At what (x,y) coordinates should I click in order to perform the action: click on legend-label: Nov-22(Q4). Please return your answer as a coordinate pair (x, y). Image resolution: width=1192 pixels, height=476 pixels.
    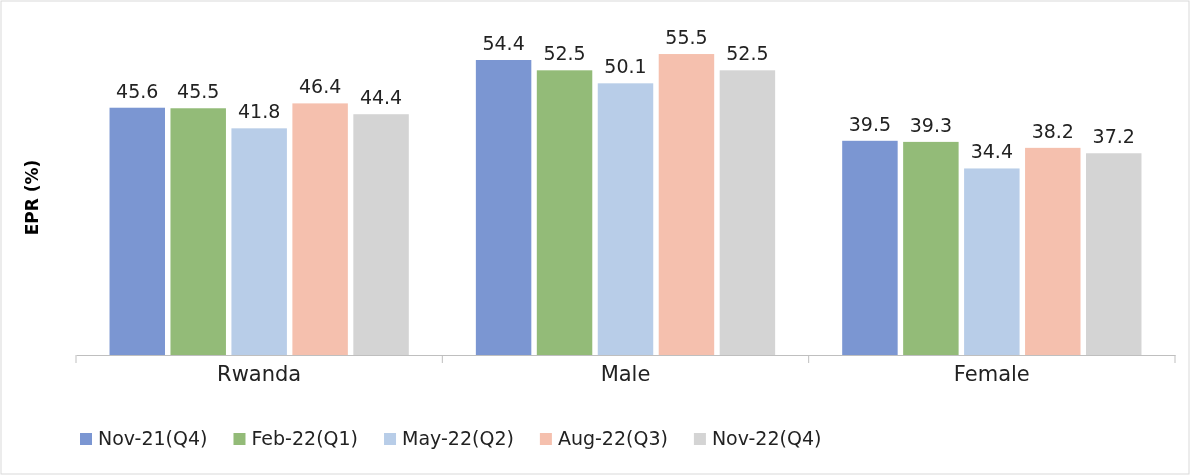
    Looking at the image, I should click on (766, 438).